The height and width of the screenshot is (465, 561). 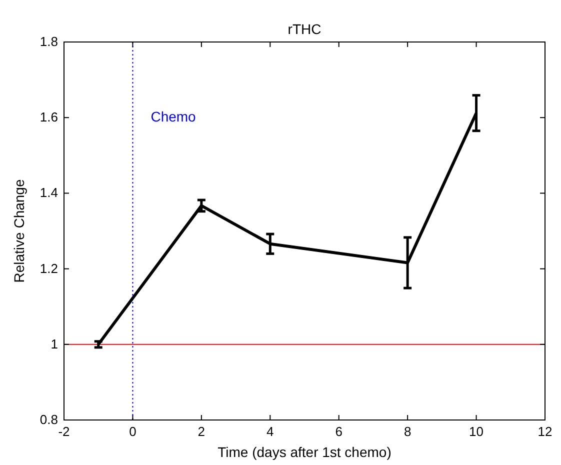 What do you see at coordinates (338, 431) in the screenshot?
I see `x-tick-label: 6` at bounding box center [338, 431].